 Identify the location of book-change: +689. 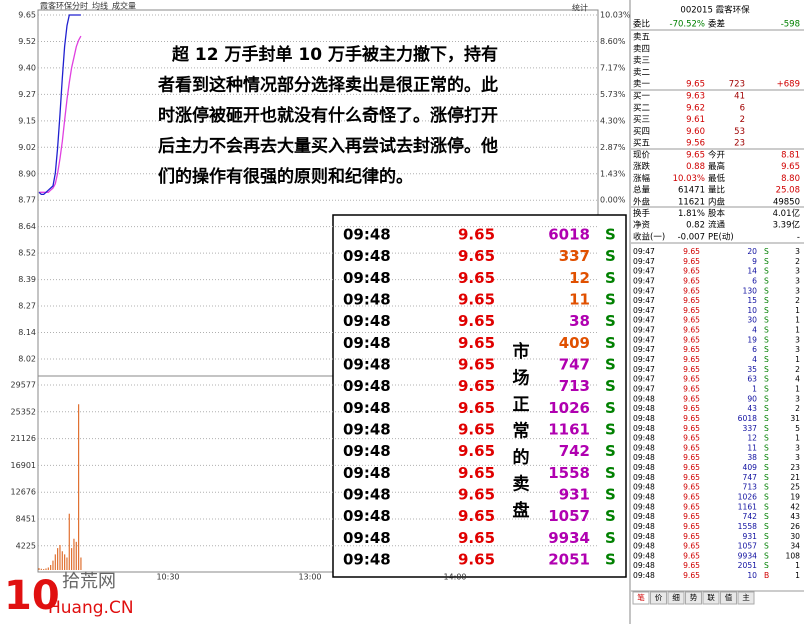
(788, 85).